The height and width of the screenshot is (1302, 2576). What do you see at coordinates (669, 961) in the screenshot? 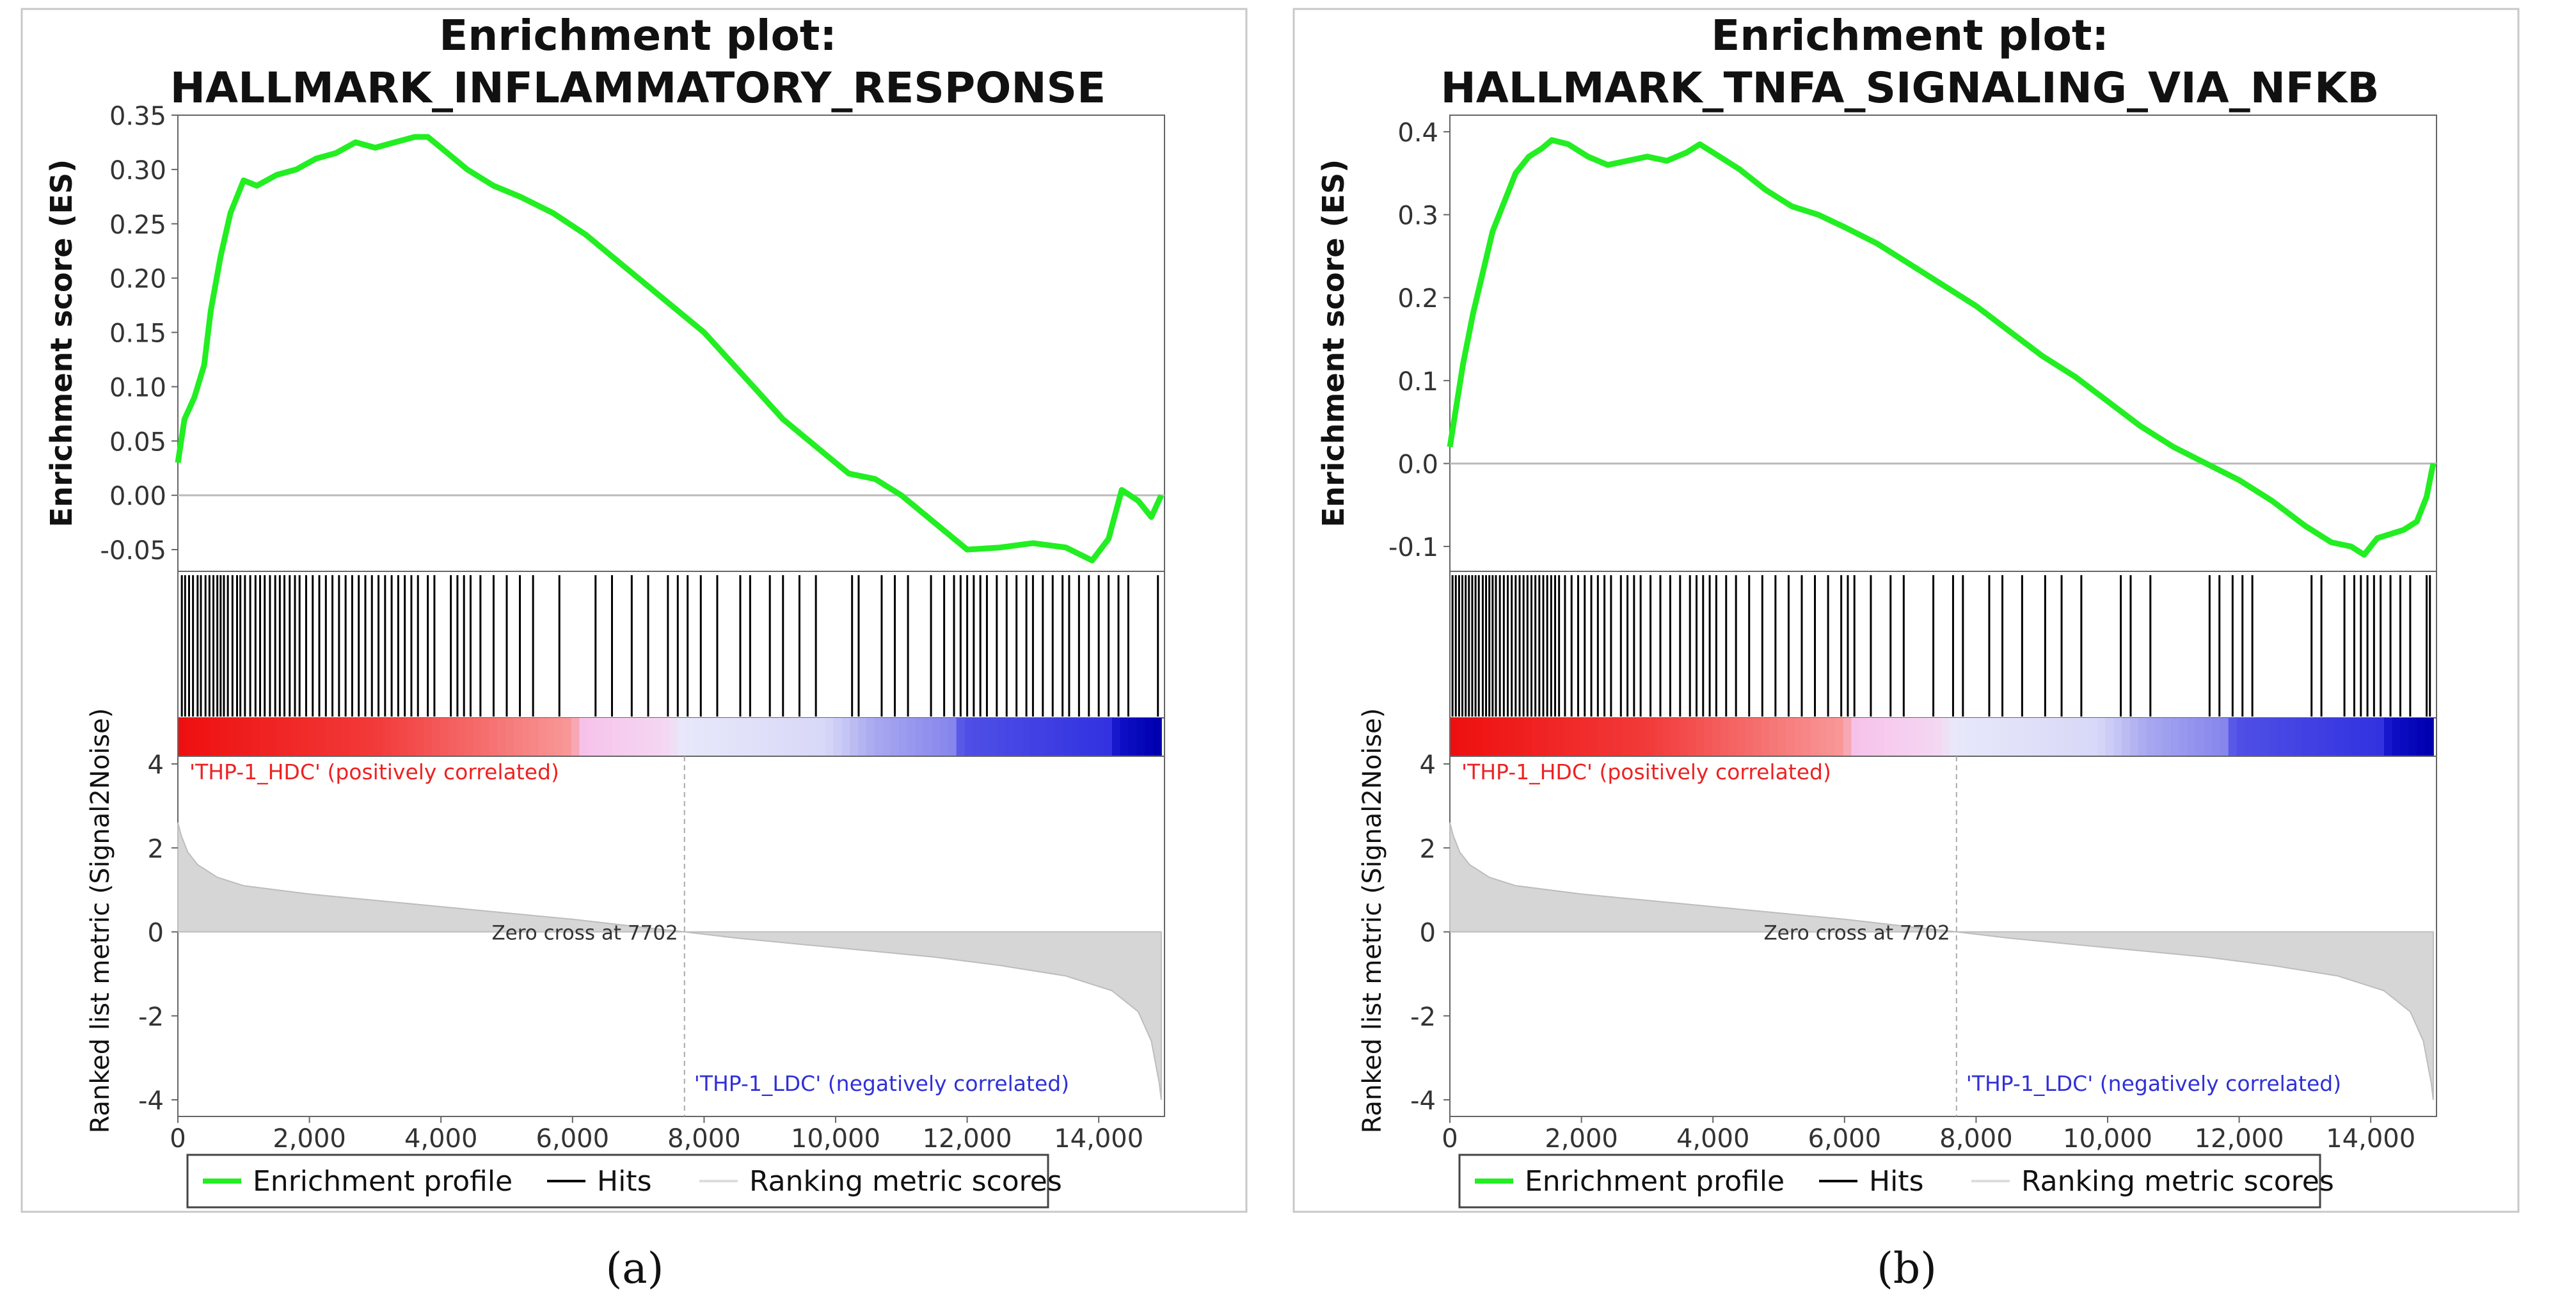
I see `ranking-metric-area` at bounding box center [669, 961].